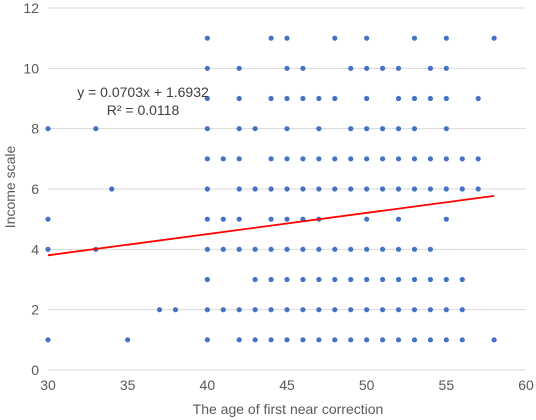 This screenshot has height=420, width=536. I want to click on y-tick-label: 2, so click(35, 310).